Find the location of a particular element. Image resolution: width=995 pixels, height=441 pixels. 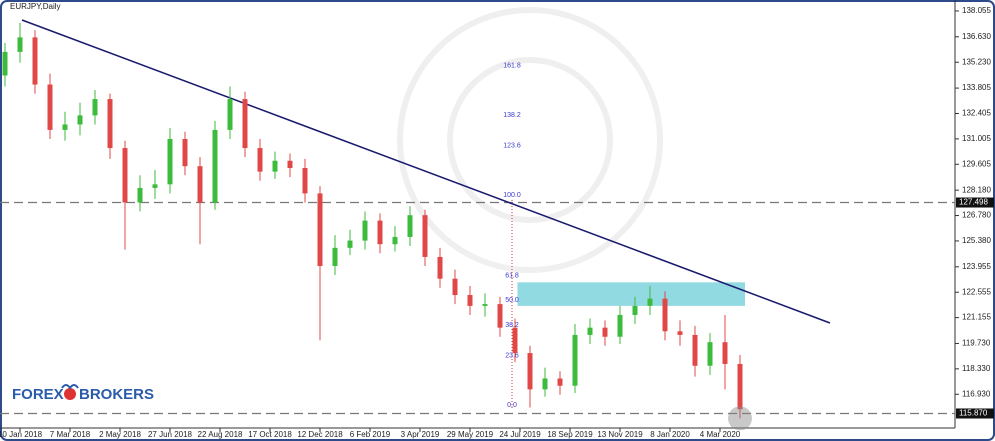

y-tick-label: 123.955 is located at coordinates (976, 266).